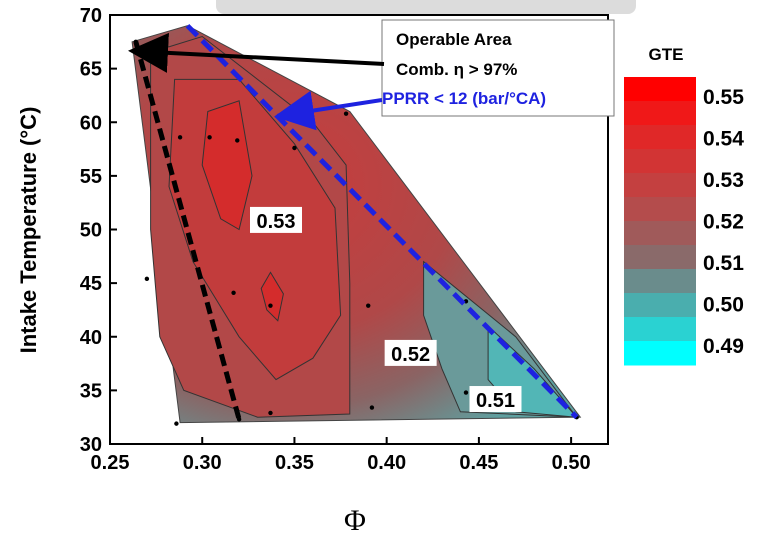 Image resolution: width=761 pixels, height=538 pixels. I want to click on y-tick-label: 60, so click(91, 123).